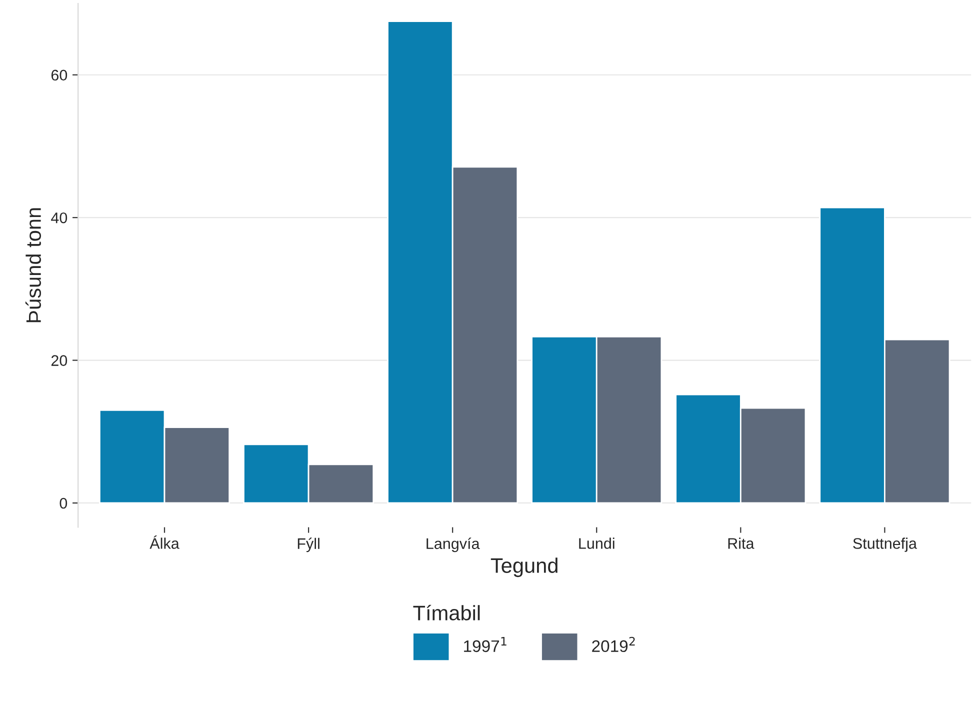 This screenshot has width=976, height=703. Describe the element at coordinates (33, 265) in the screenshot. I see `y-axis-title: Þúsund tonn` at that location.